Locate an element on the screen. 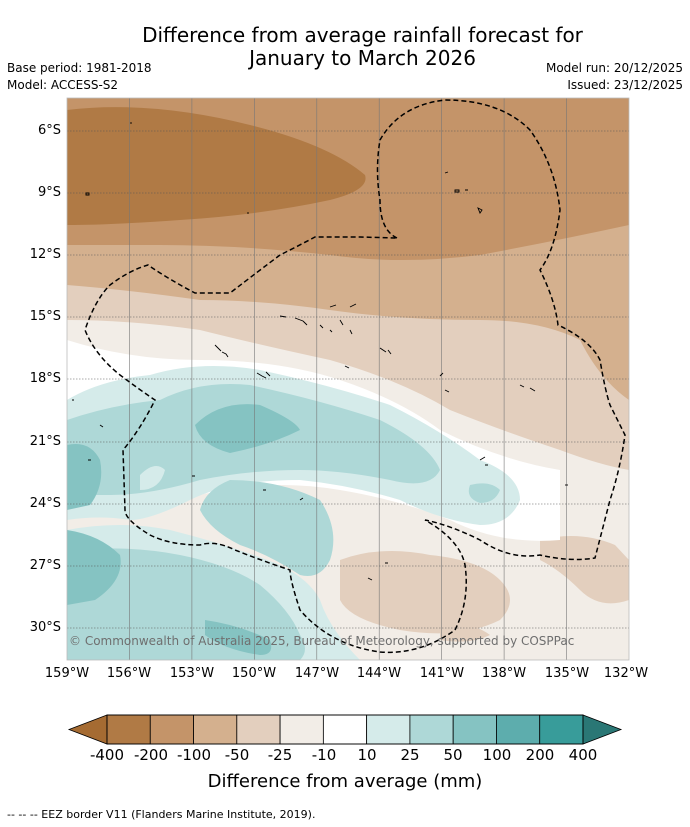 This screenshot has width=690, height=827. colorbar-label: -100 is located at coordinates (194, 755).